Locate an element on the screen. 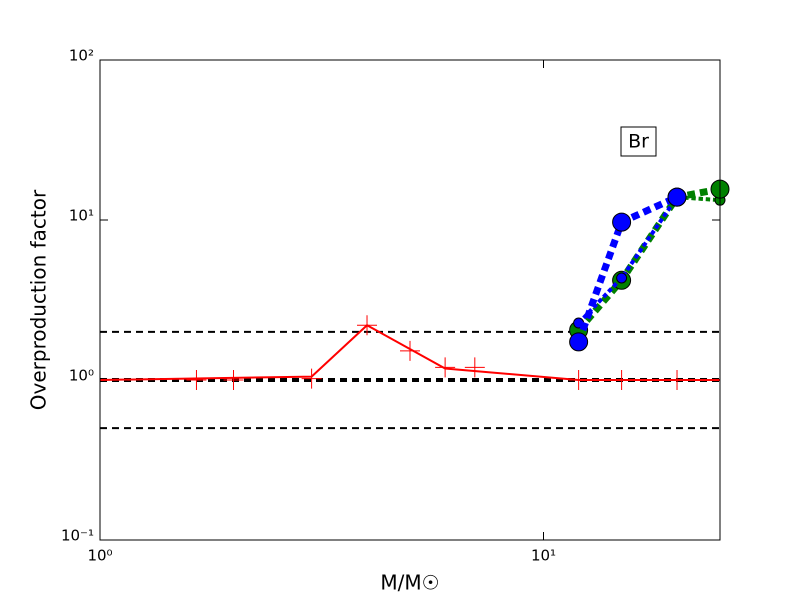 The height and width of the screenshot is (600, 800). annotation-text: Br is located at coordinates (638, 142).